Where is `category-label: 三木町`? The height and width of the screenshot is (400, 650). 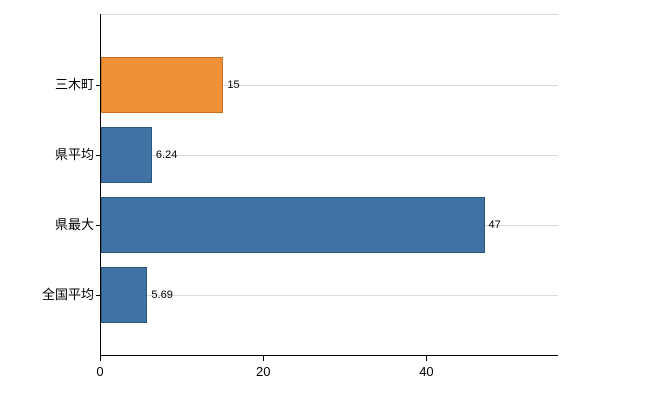
category-label: 三木町 is located at coordinates (74, 84).